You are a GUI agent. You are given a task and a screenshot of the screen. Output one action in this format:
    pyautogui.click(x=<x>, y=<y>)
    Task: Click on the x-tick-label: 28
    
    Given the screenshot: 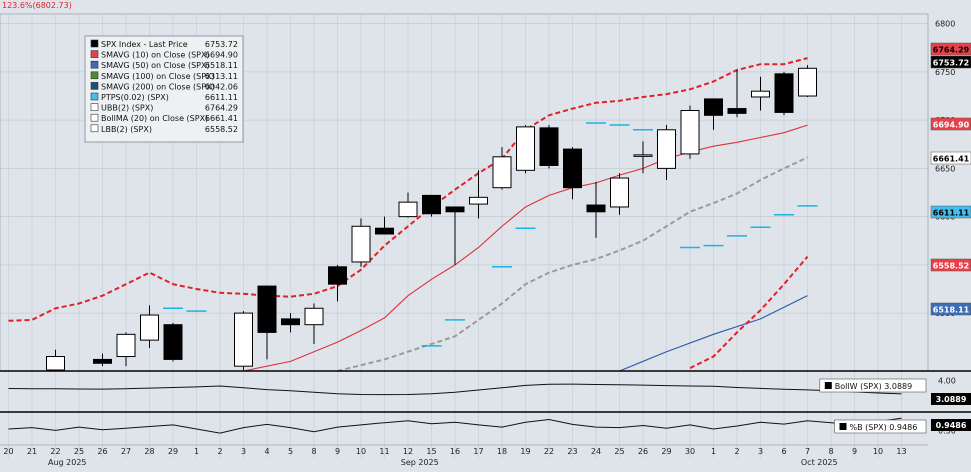 What is the action you would take?
    pyautogui.click(x=149, y=451)
    